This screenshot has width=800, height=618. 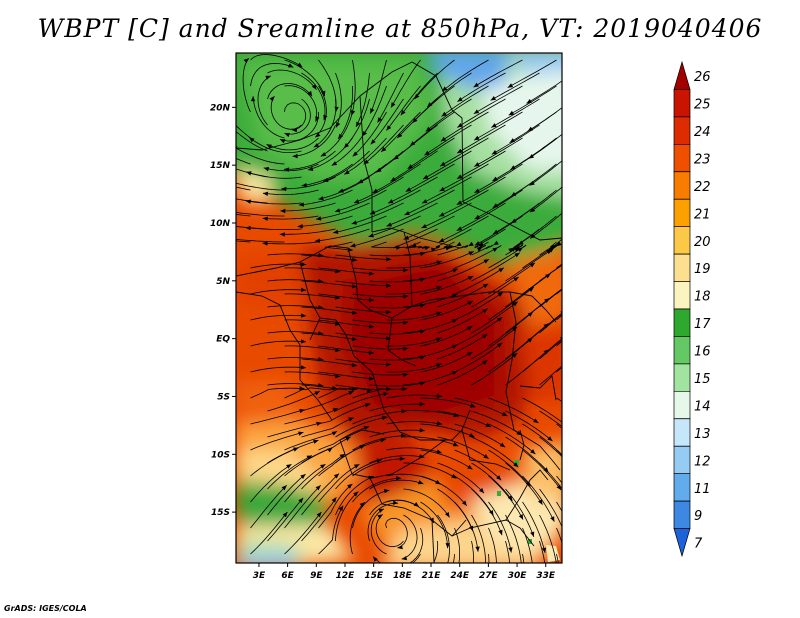 What do you see at coordinates (702, 214) in the screenshot?
I see `colorbar-label: 21` at bounding box center [702, 214].